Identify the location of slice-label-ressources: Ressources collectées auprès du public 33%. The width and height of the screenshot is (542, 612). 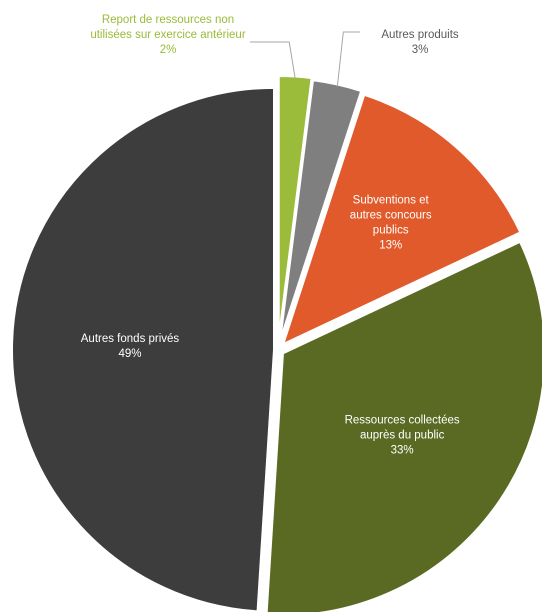
(402, 435).